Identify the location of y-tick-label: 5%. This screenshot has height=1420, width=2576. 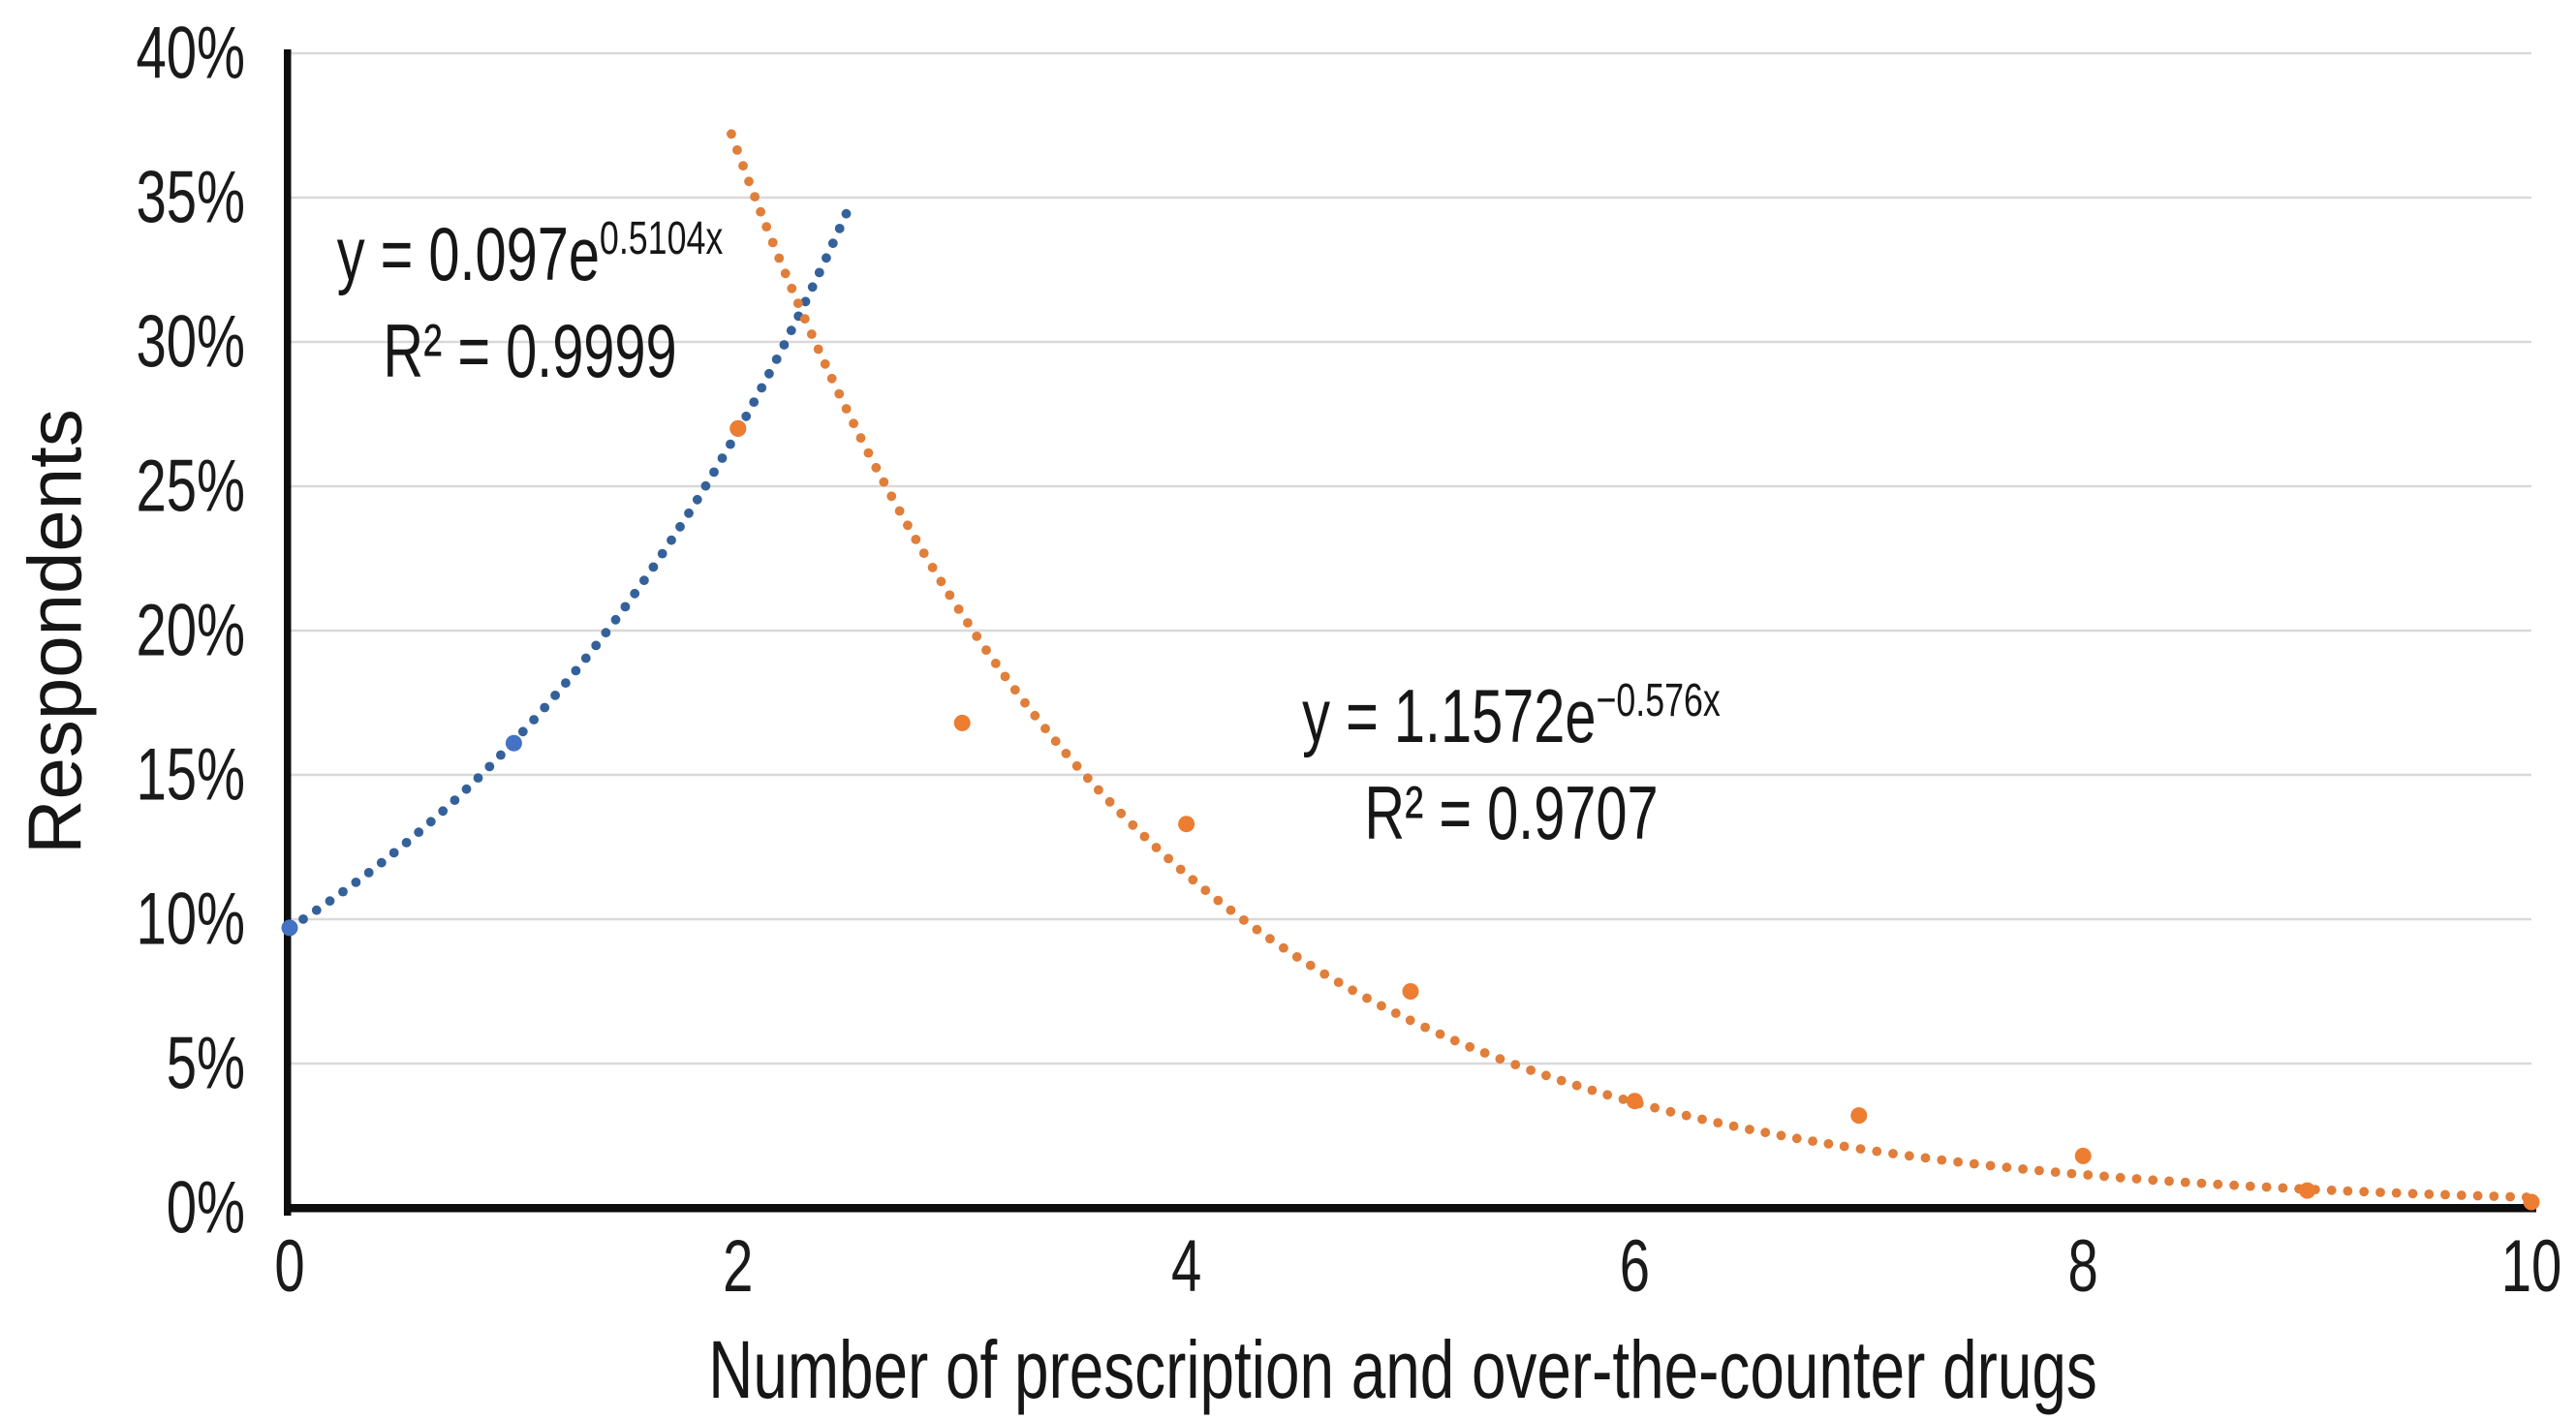
(206, 1063).